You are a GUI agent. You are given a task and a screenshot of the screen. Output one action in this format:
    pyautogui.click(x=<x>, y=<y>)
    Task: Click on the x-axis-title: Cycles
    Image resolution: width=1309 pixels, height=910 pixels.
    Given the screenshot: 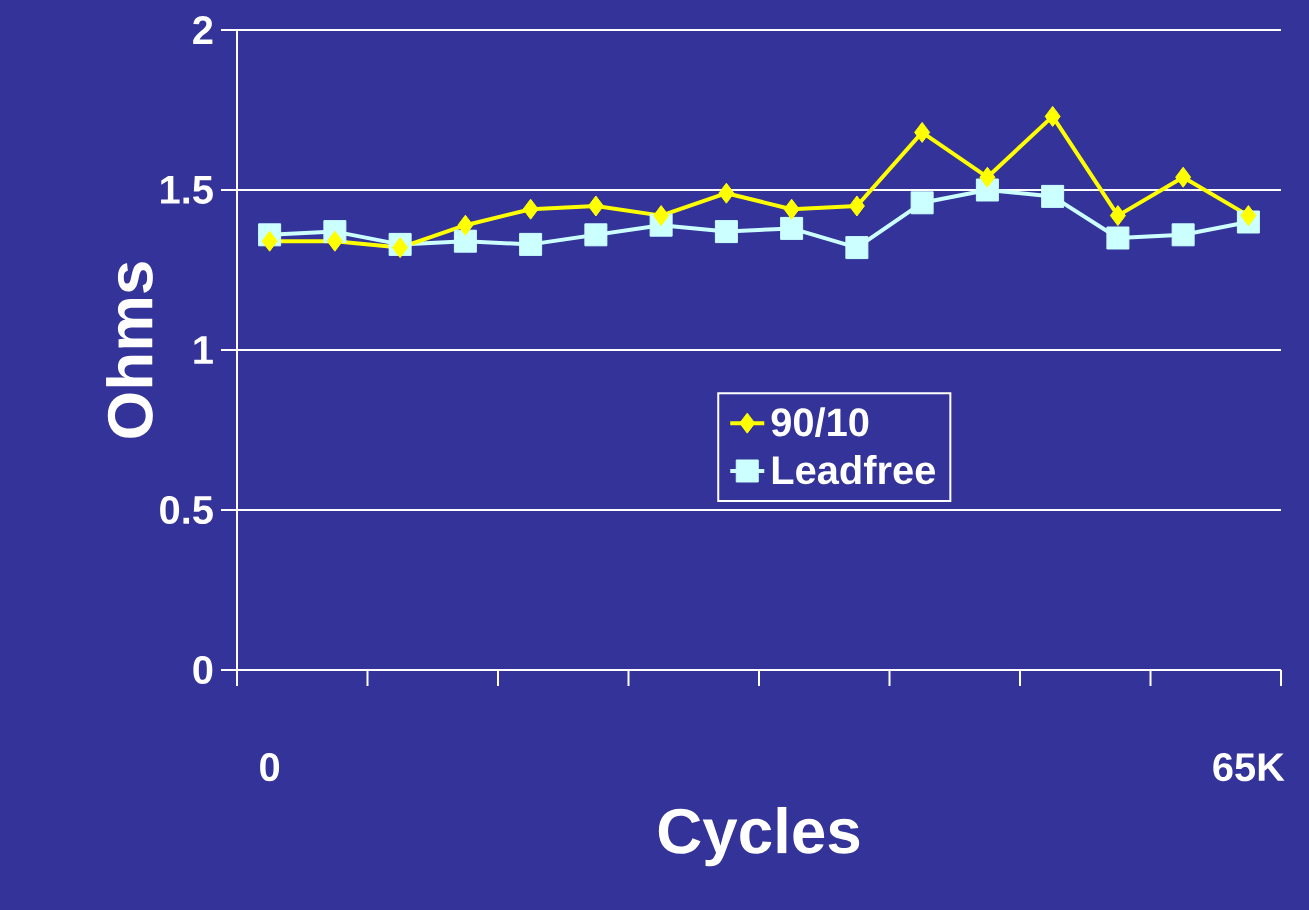 What is the action you would take?
    pyautogui.click(x=759, y=836)
    